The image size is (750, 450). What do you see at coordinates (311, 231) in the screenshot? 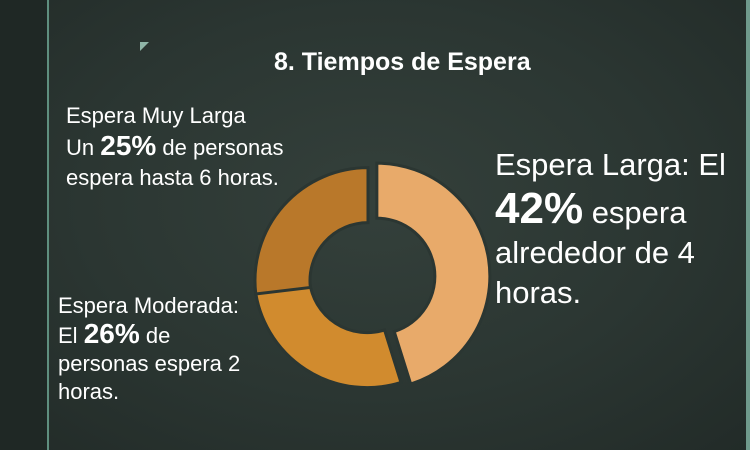
I see `donut-slice-espera-muy-larga` at bounding box center [311, 231].